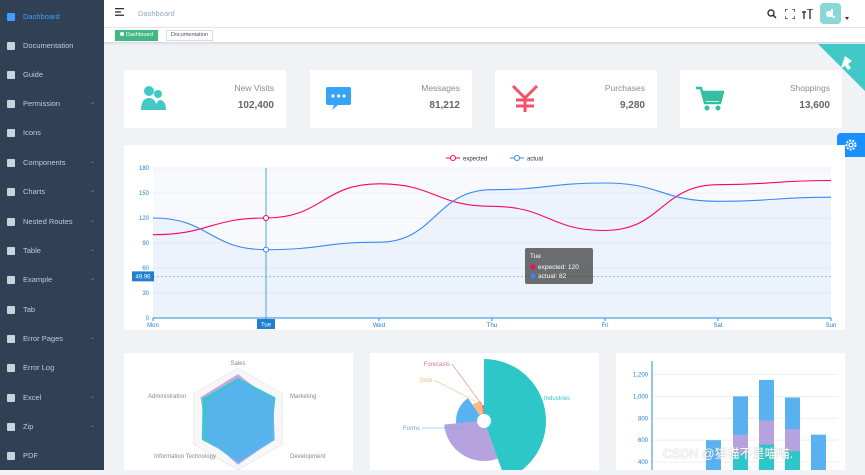 This screenshot has height=475, width=865. I want to click on tags-view: Dashboard Documentation, so click(484, 35).